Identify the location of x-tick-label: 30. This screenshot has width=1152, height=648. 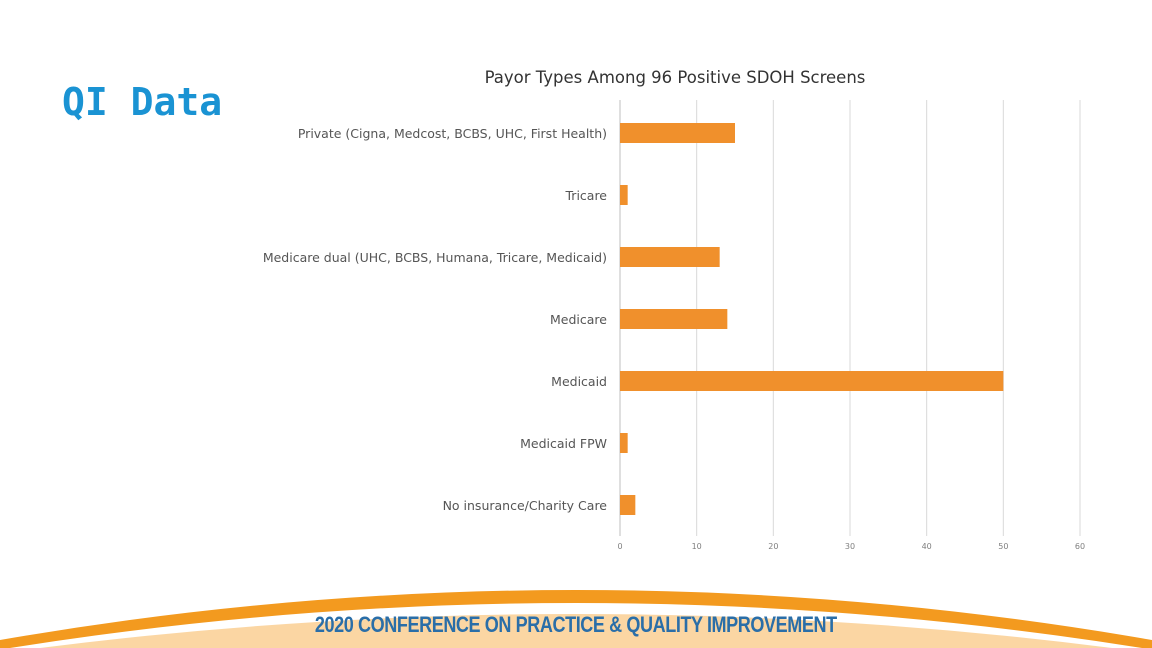
(850, 546).